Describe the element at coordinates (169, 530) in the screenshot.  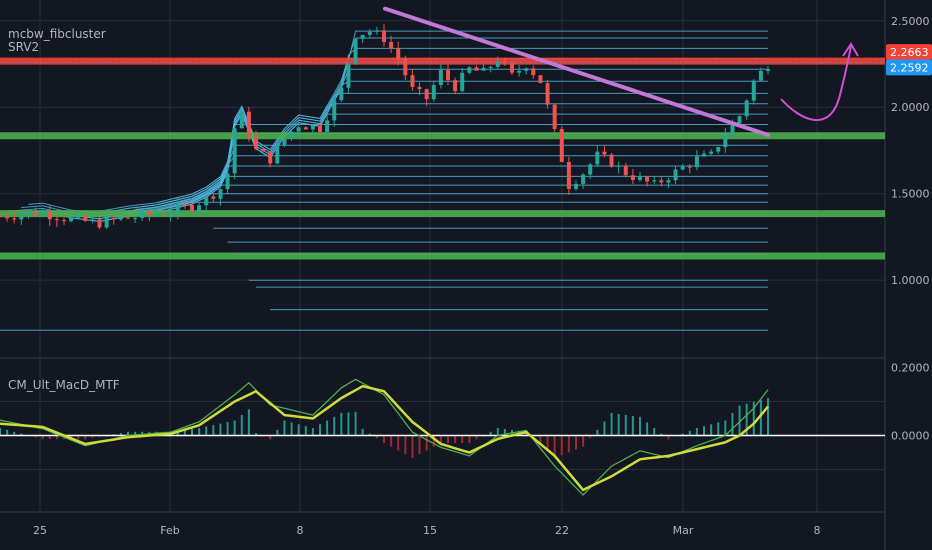
I see `time-tick-1: Feb` at that location.